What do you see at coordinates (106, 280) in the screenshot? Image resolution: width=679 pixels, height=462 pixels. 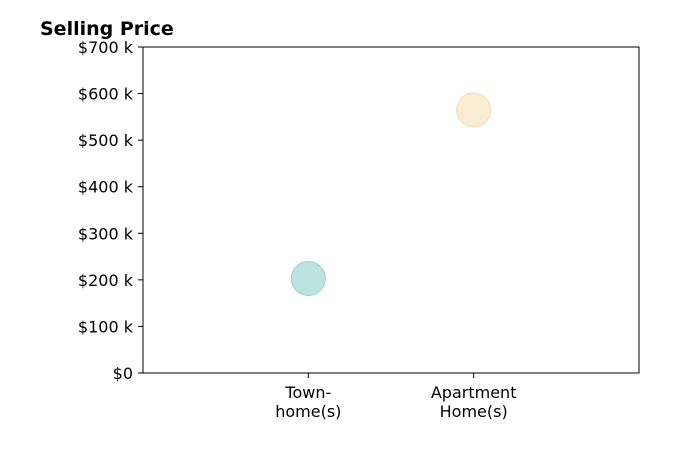 I see `y-tick-label-2: $200 k` at bounding box center [106, 280].